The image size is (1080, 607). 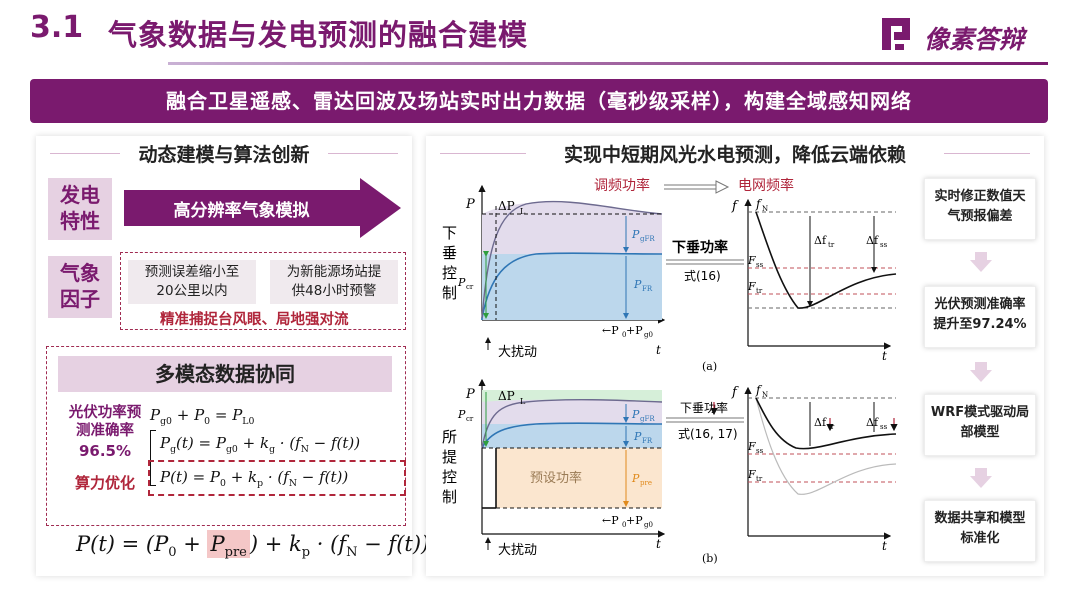 What do you see at coordinates (523, 401) in the screenshot?
I see `svg-text: L` at bounding box center [523, 401].